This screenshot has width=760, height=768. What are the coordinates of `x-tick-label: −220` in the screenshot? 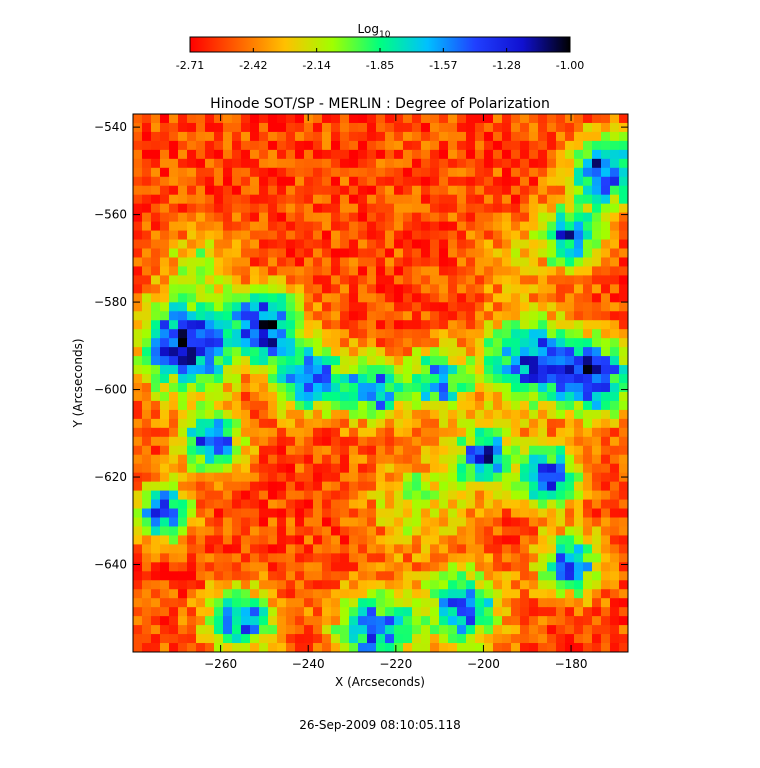 It's located at (395, 664).